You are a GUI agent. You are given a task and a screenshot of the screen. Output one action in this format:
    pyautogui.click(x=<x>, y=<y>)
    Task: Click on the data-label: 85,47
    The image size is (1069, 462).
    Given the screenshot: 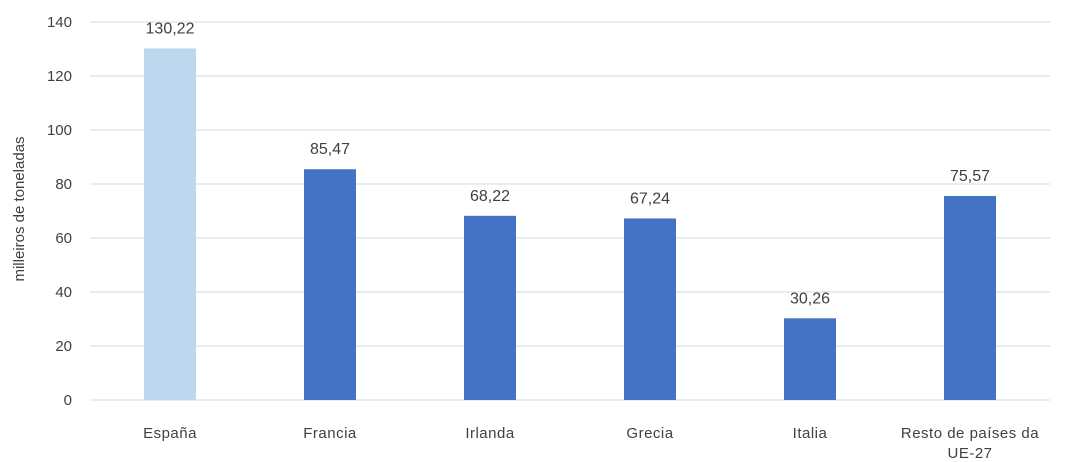 What is the action you would take?
    pyautogui.click(x=330, y=149)
    